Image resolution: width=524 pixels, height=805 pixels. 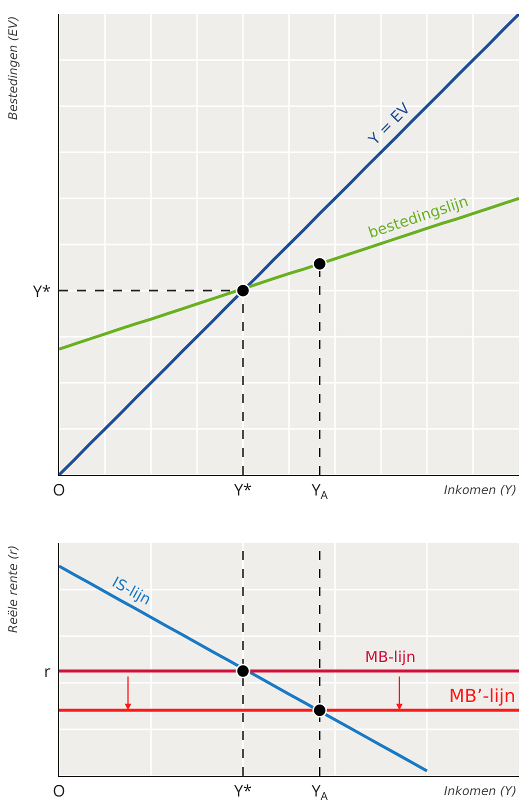 I want to click on text: Y = EV, so click(x=389, y=124).